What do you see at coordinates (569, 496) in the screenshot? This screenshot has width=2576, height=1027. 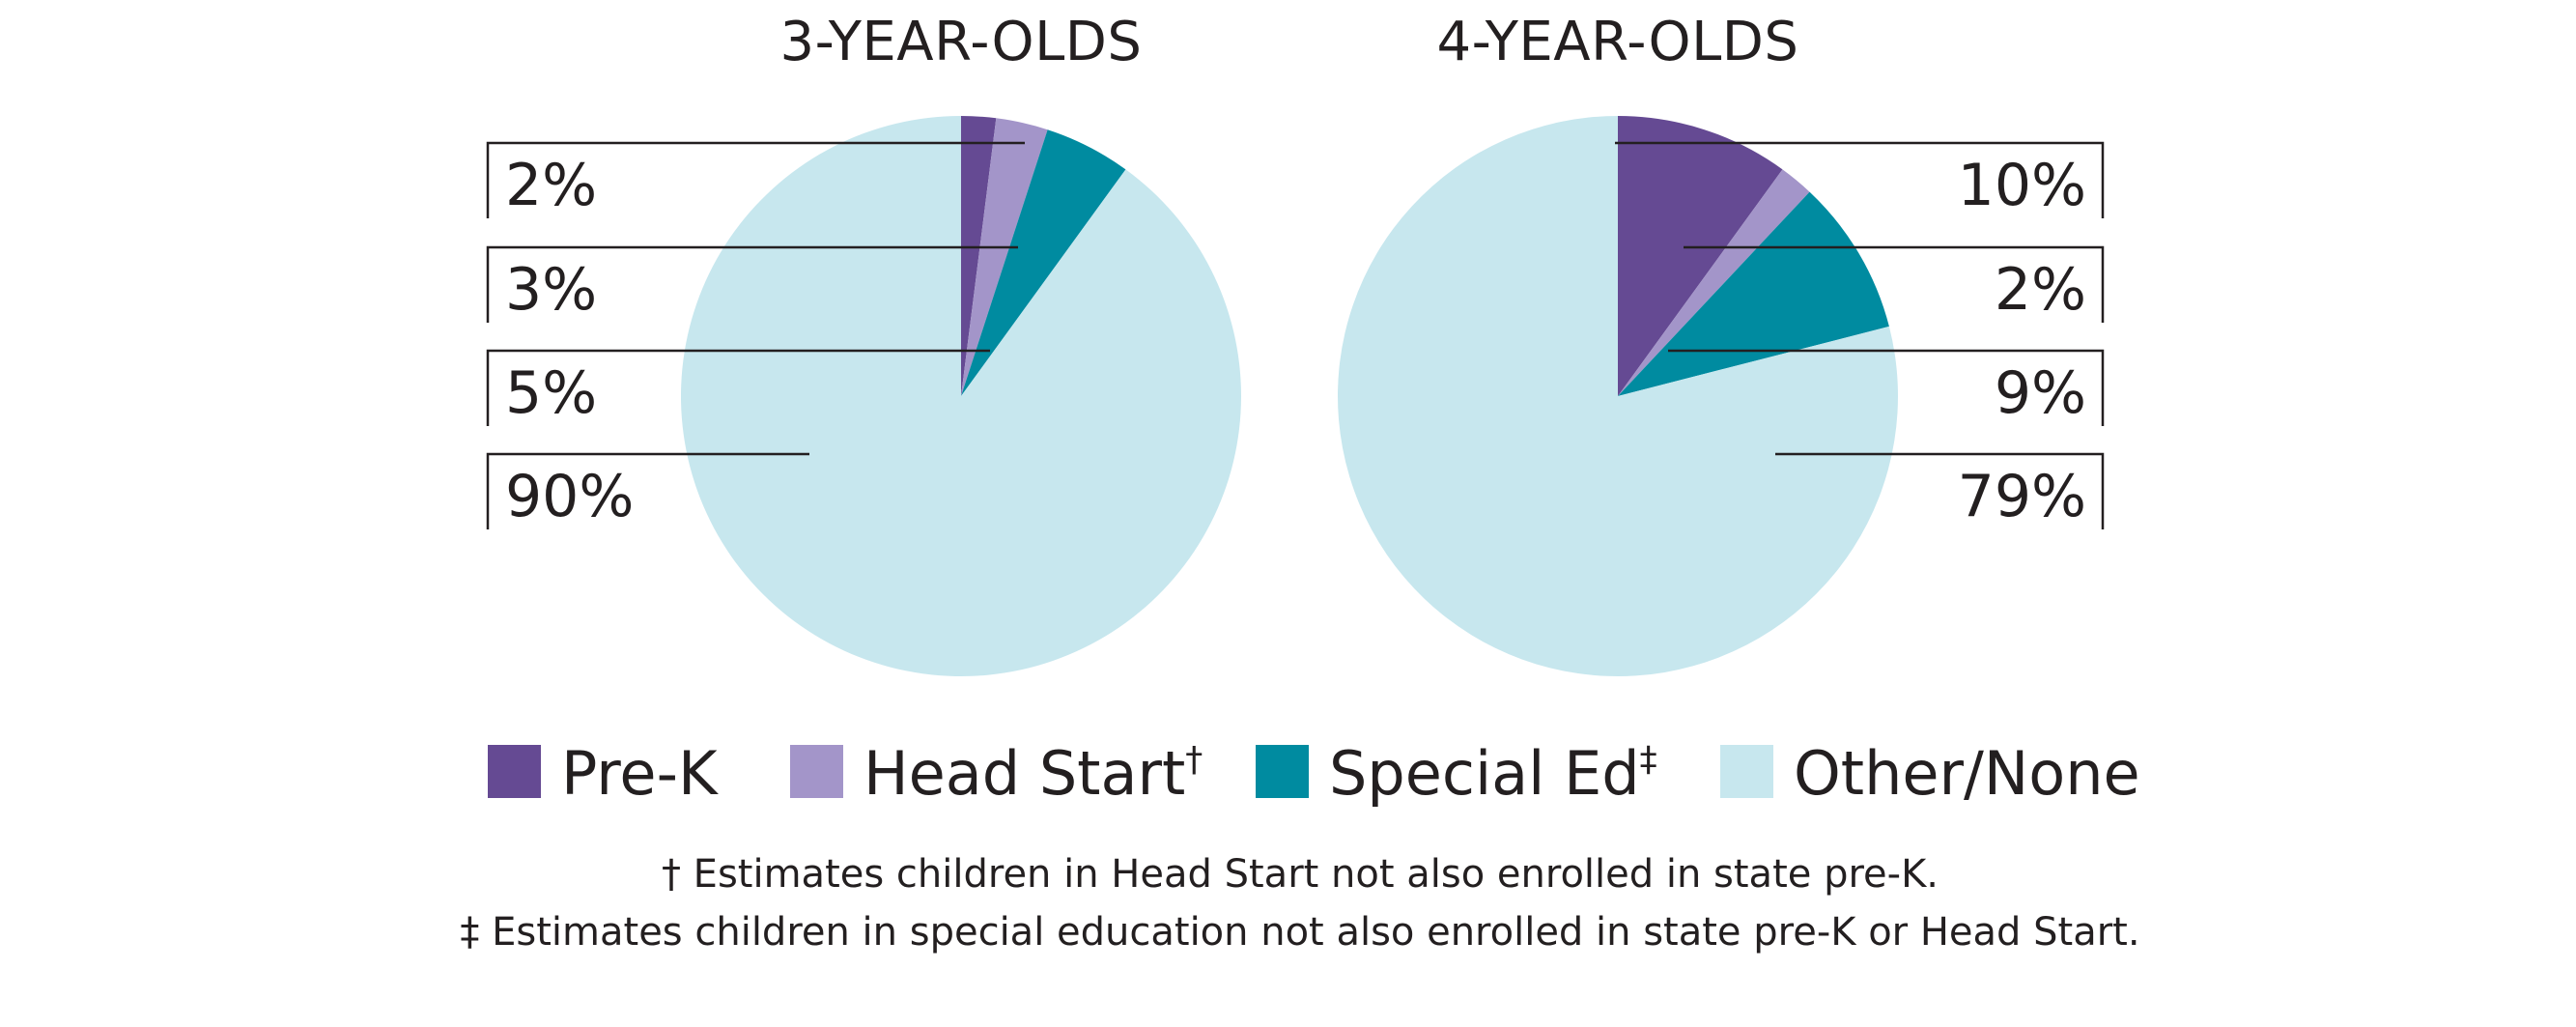 I see `pct-label: 90%` at bounding box center [569, 496].